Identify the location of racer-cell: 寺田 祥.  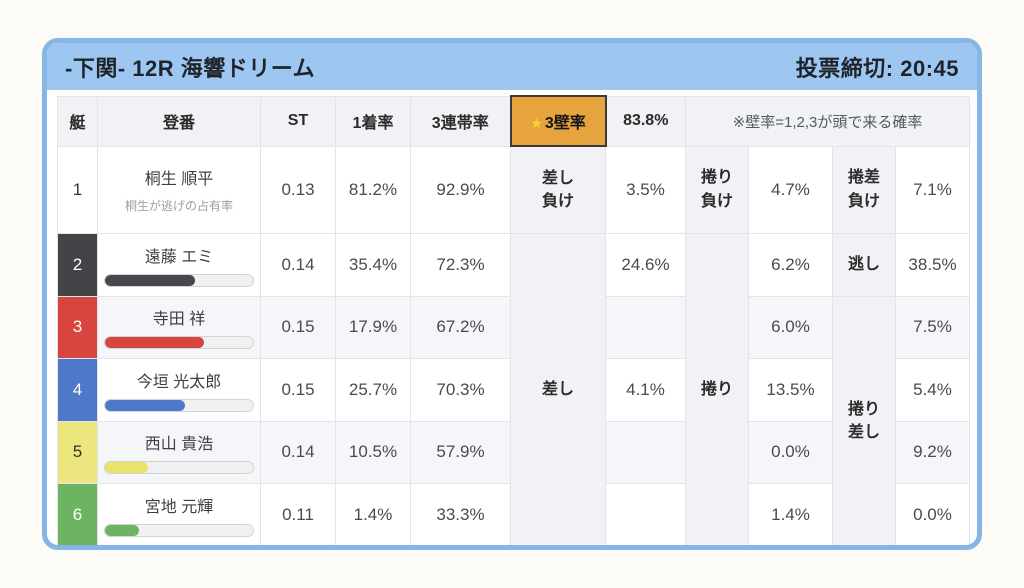
(179, 327).